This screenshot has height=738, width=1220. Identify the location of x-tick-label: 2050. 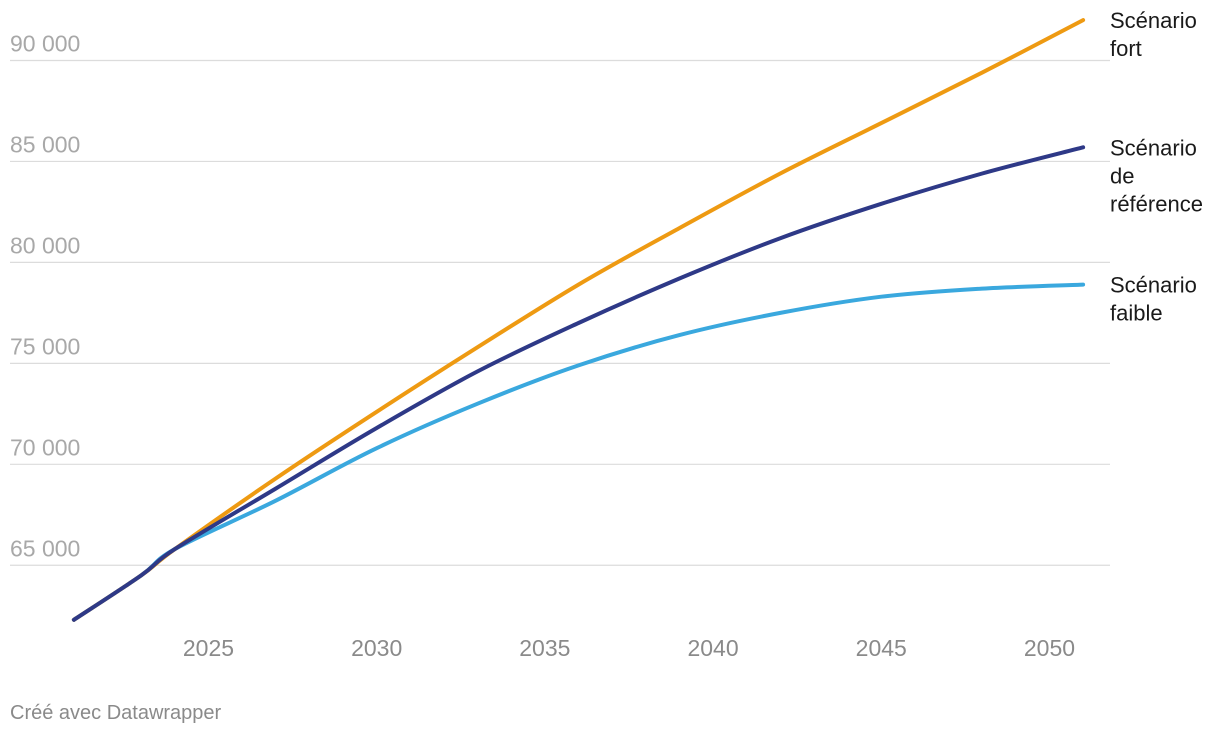
(1049, 648).